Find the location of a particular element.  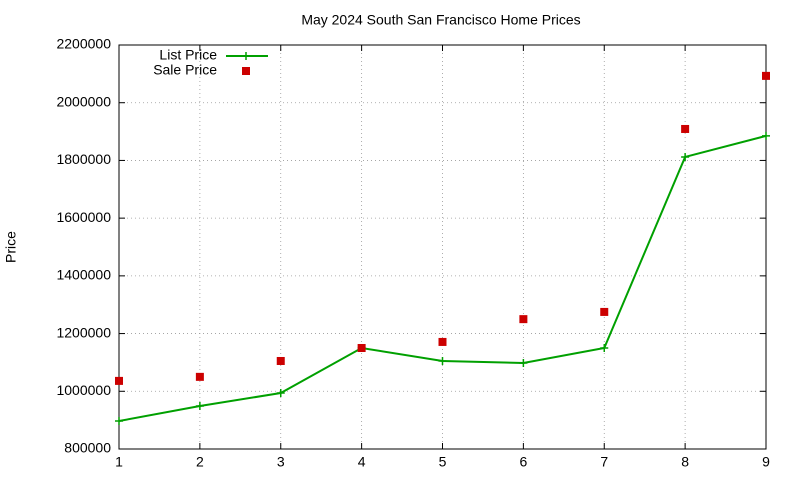

y-tick-label: 1400000 is located at coordinates (83, 275).